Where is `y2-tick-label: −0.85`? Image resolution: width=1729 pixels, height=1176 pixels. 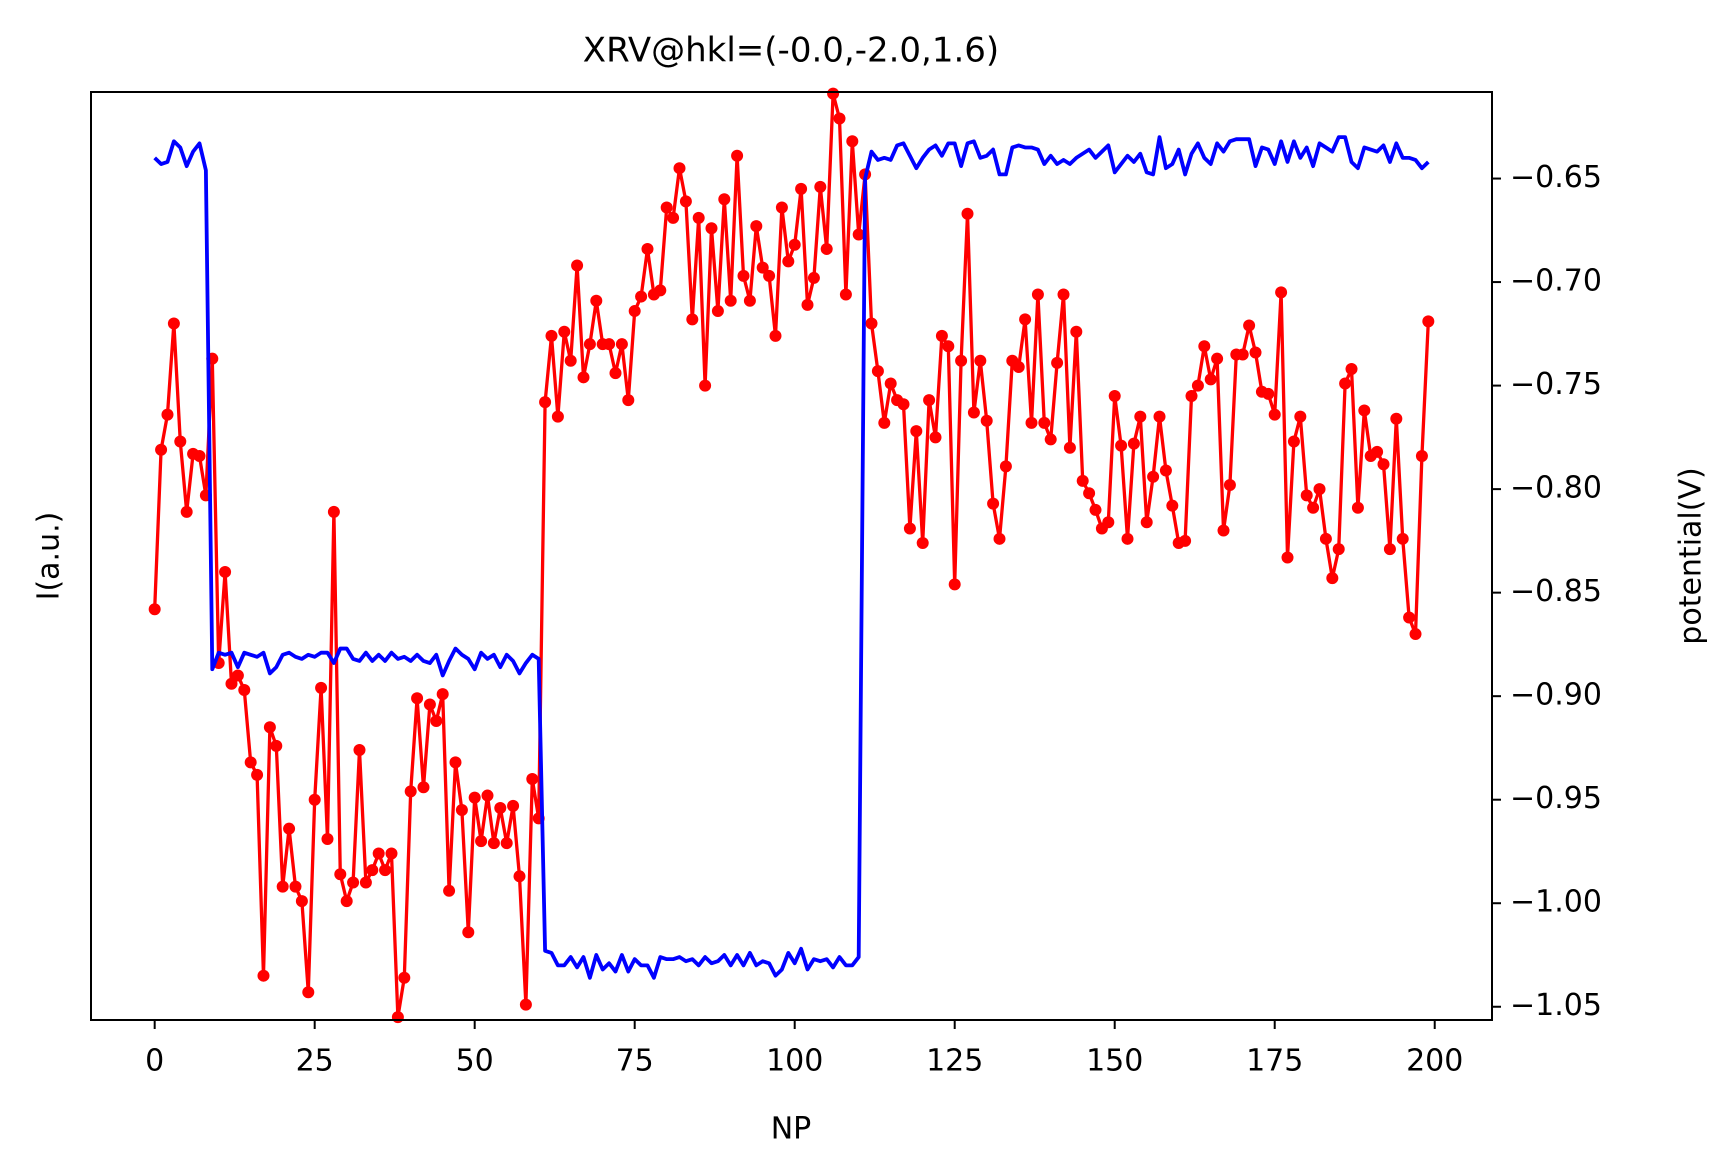 y2-tick-label: −0.85 is located at coordinates (1556, 591).